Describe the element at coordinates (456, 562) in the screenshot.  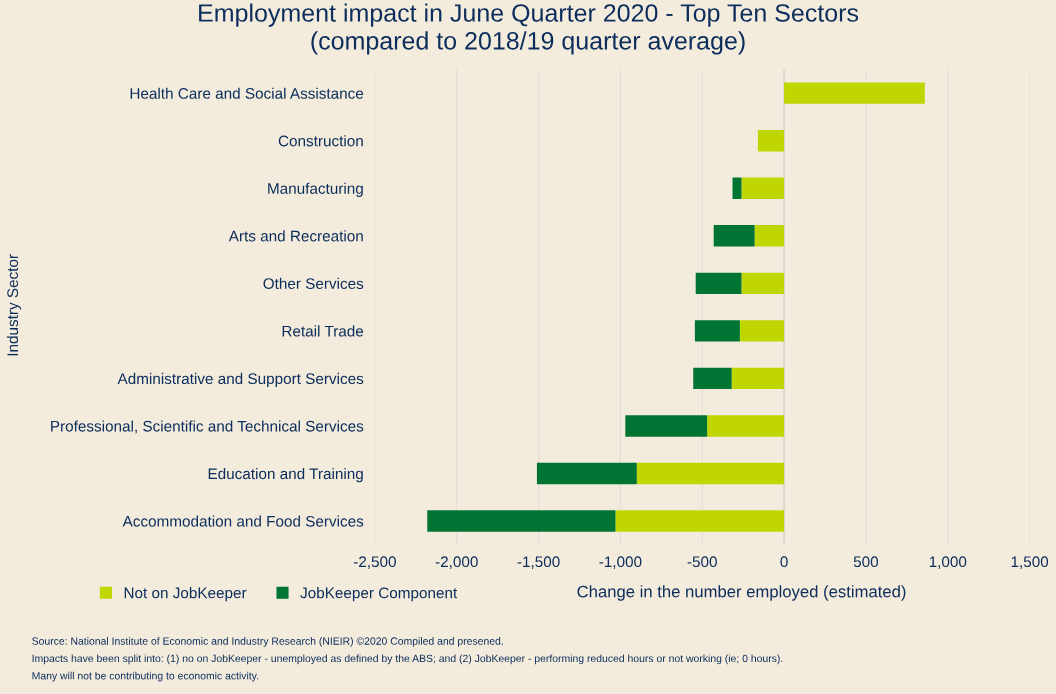
I see `x-tick-label: -2,000` at that location.